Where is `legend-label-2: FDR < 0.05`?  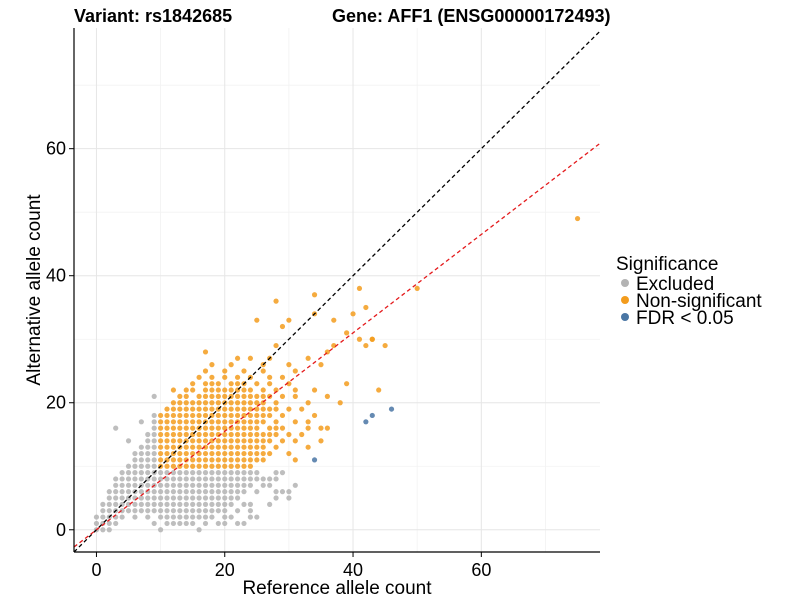
legend-label-2: FDR < 0.05 is located at coordinates (685, 318).